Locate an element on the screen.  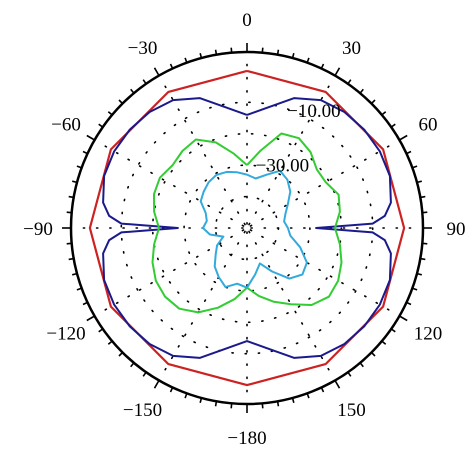
angle-label: −60 is located at coordinates (66, 125).